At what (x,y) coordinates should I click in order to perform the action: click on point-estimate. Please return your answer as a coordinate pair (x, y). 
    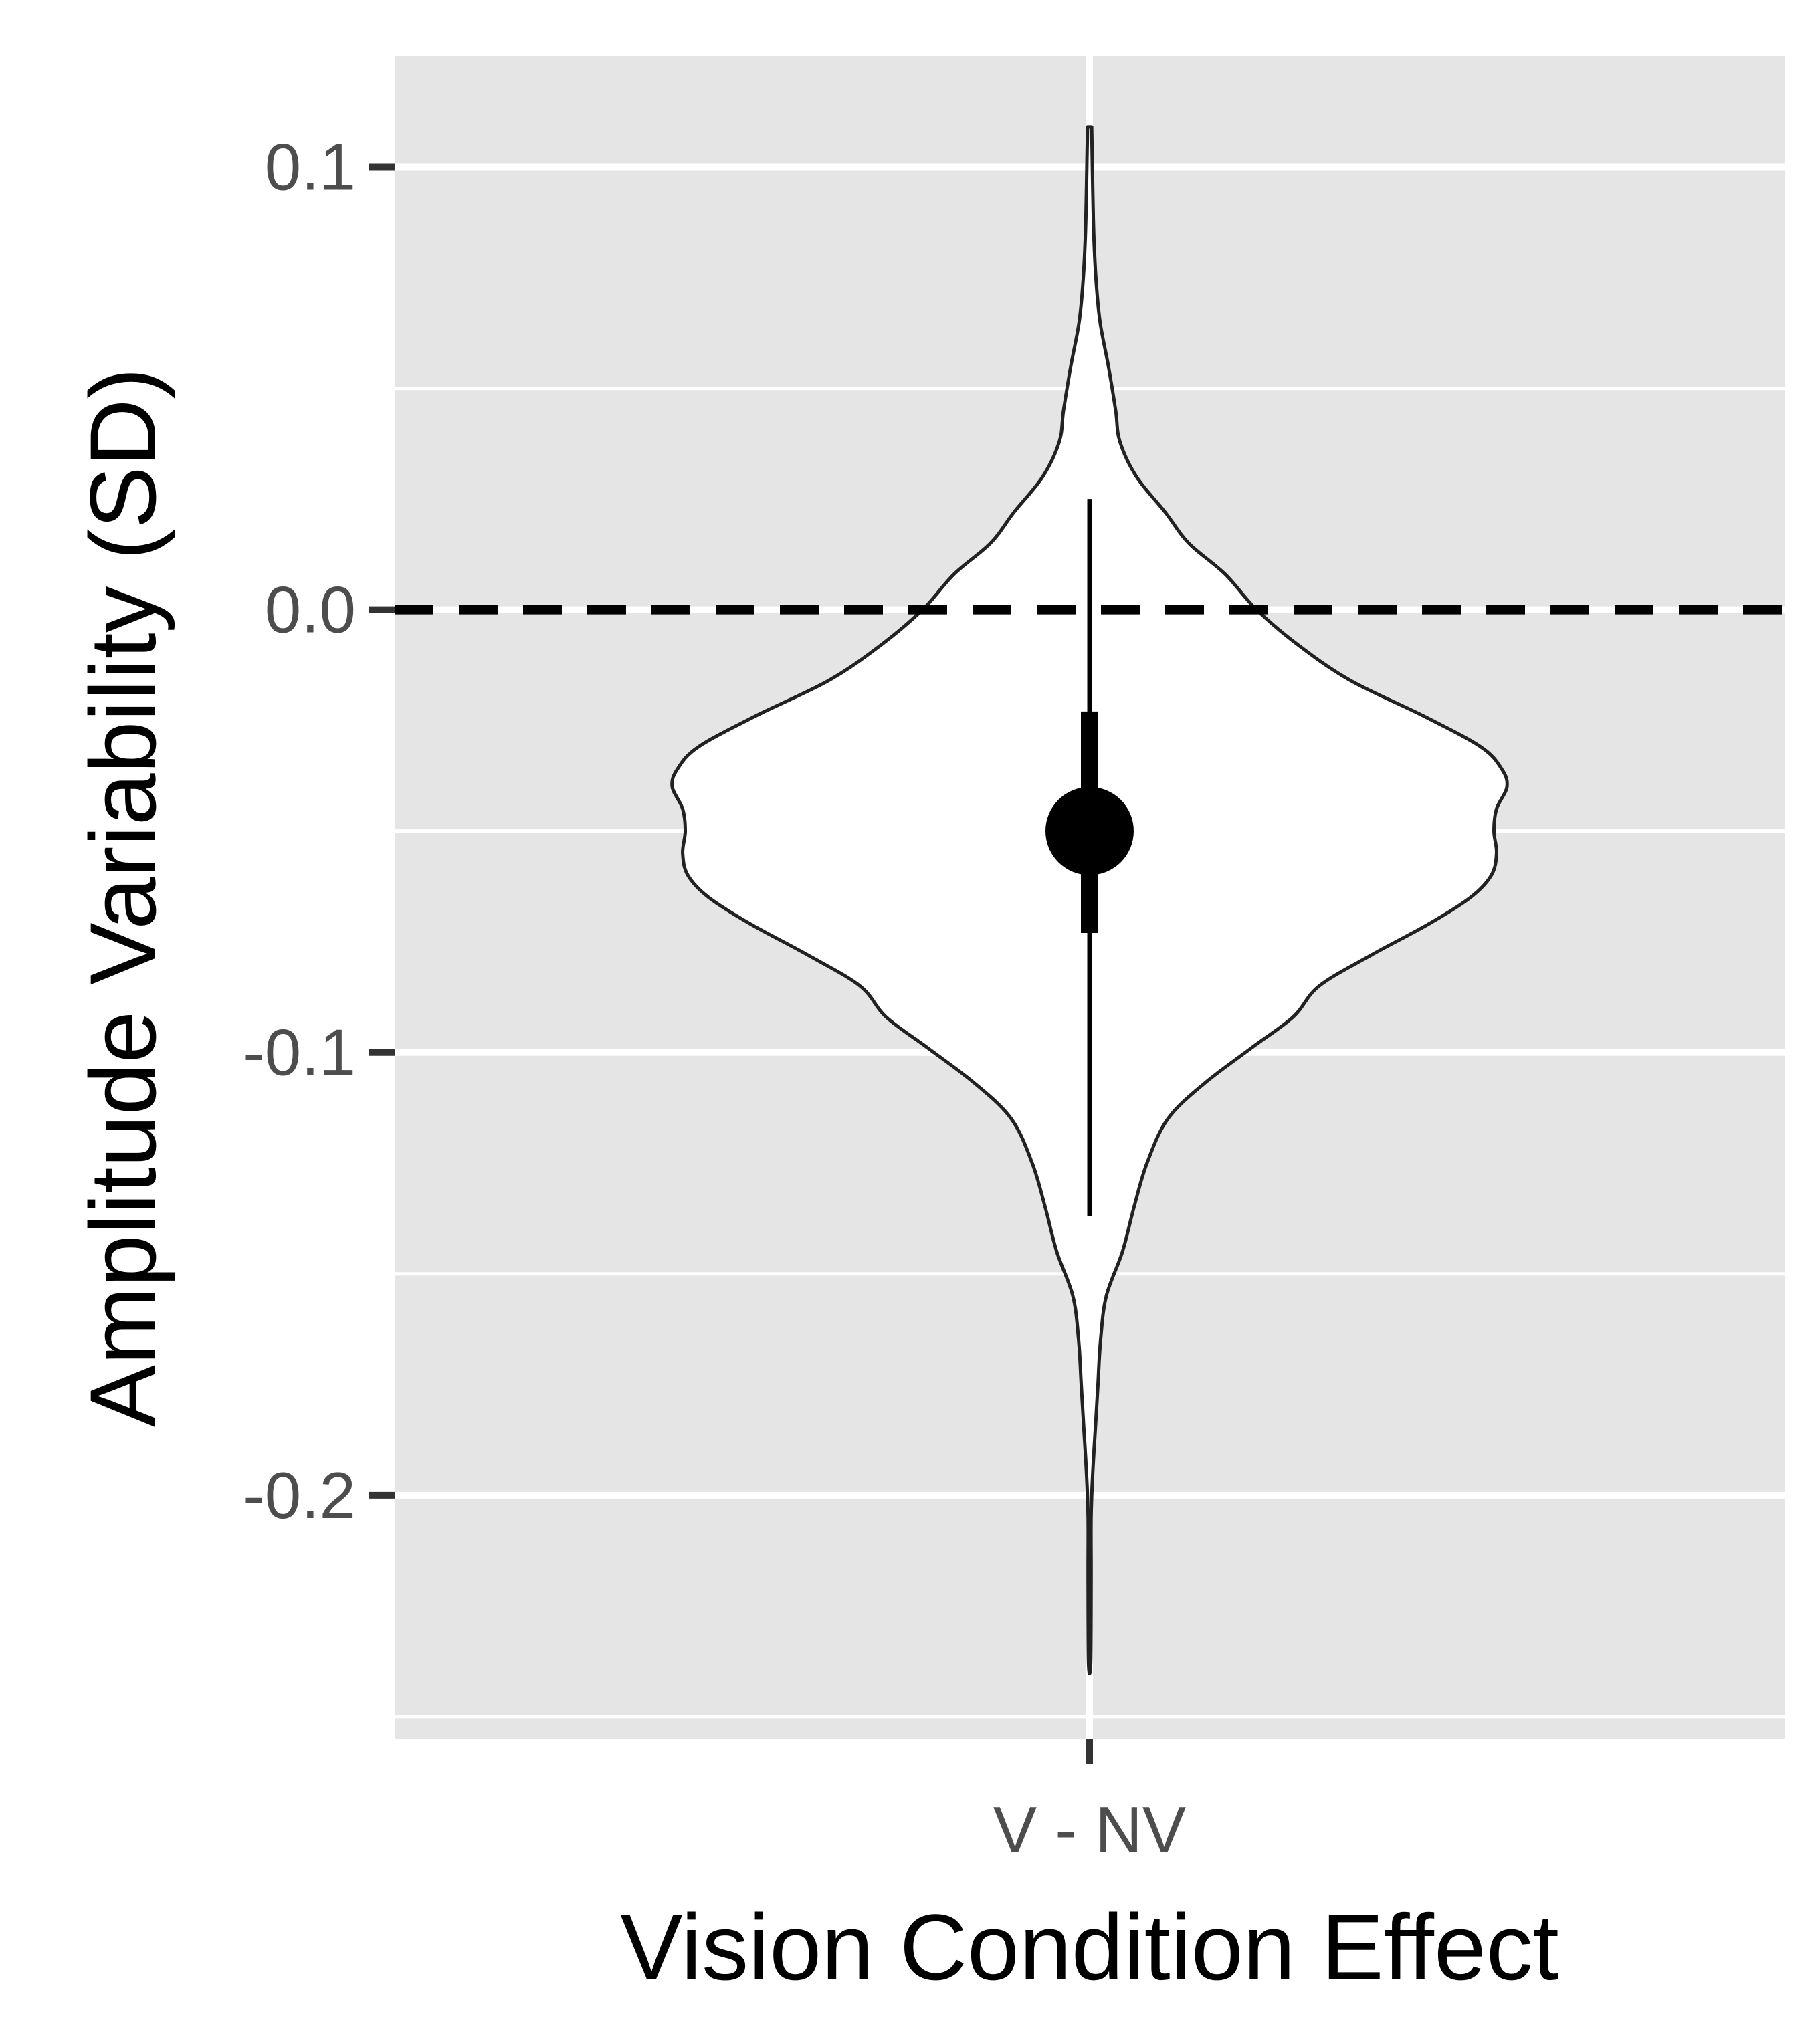
    Looking at the image, I should click on (1089, 830).